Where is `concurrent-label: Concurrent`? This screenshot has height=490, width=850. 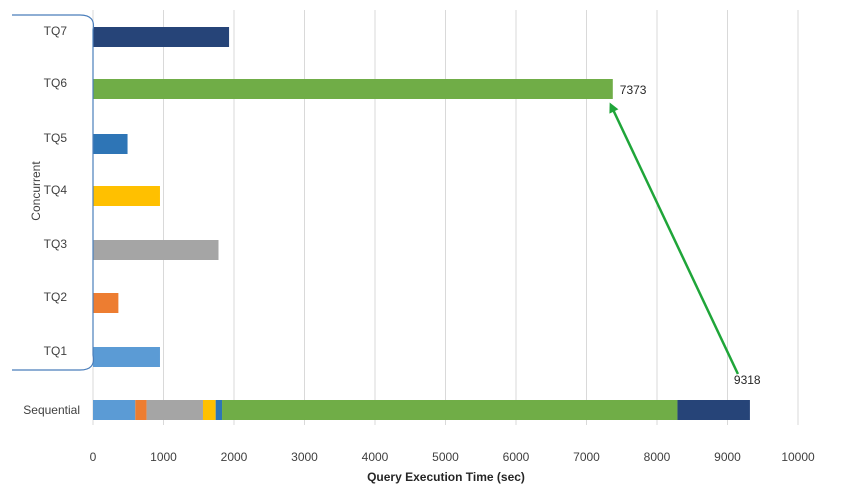 concurrent-label: Concurrent is located at coordinates (36, 191).